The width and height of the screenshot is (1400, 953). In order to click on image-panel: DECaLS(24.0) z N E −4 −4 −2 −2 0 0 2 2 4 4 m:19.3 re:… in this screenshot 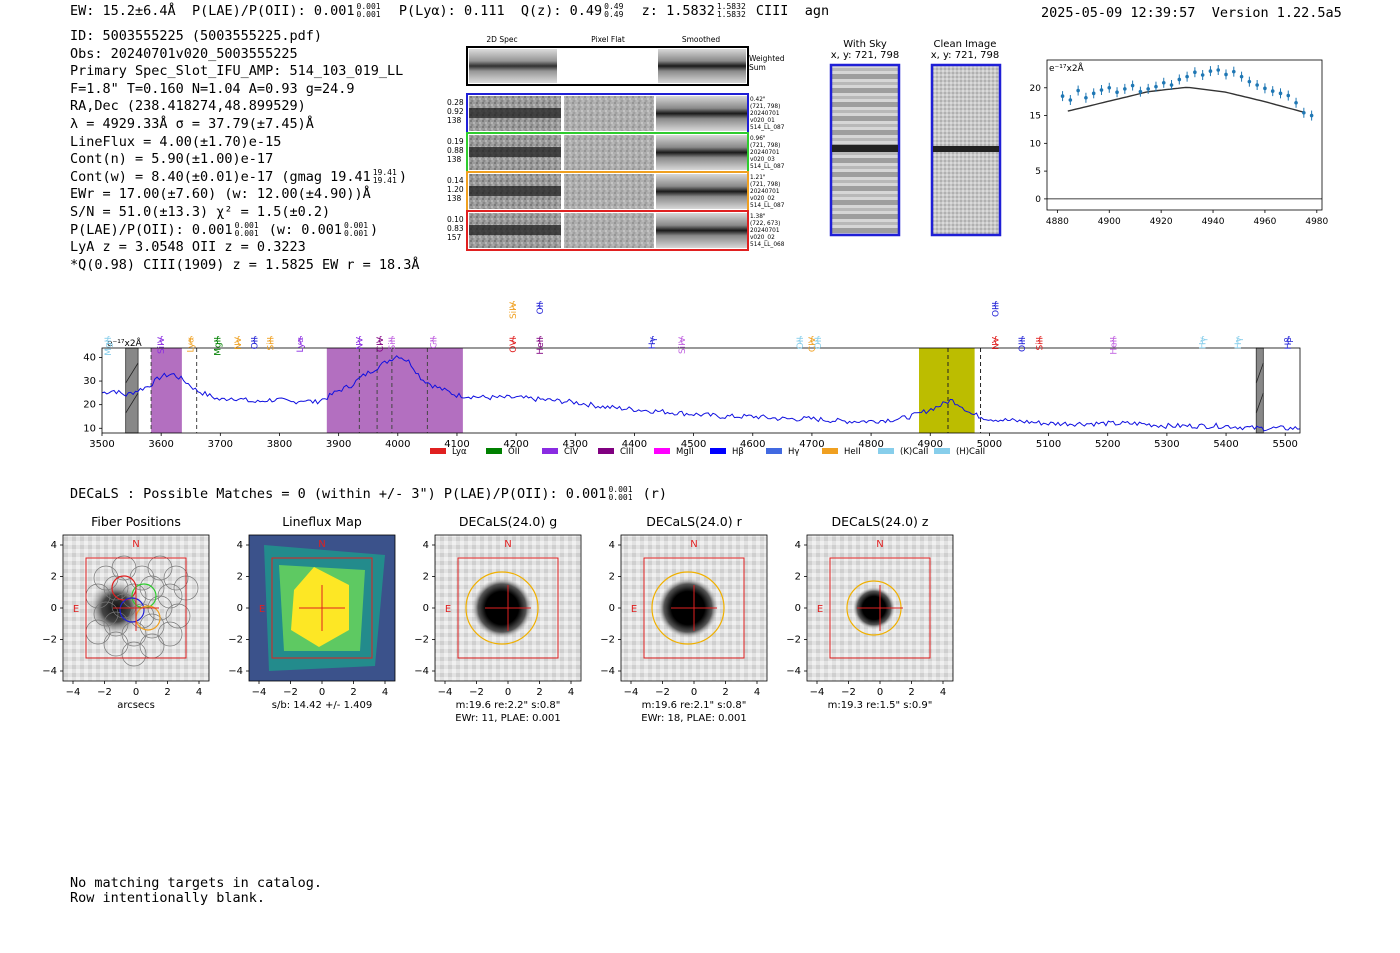, I will do `click(870, 612)`.